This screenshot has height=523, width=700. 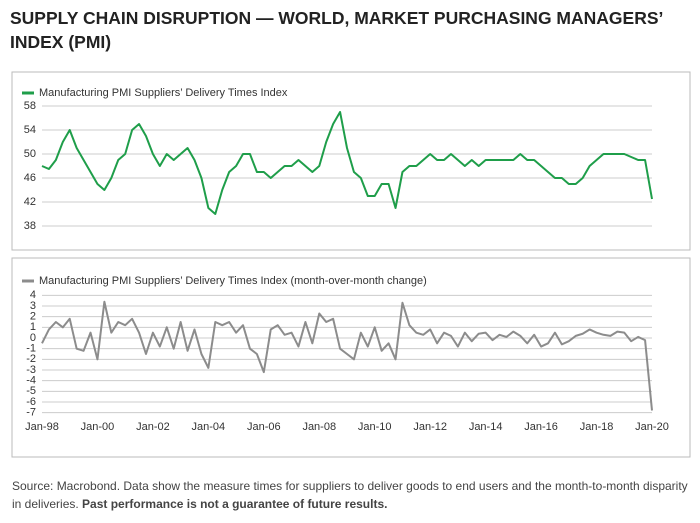 I want to click on y-tick-label: 38, so click(x=30, y=226).